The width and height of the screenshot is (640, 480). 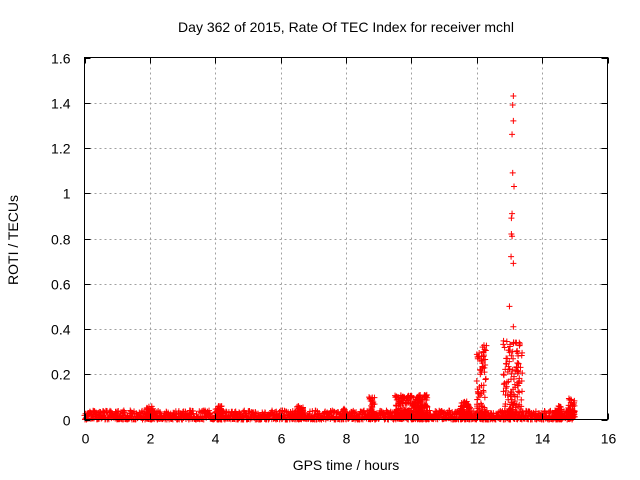 I want to click on x-tick-labels: 0 2 4 6 8 10 12 14 16, so click(x=349, y=439).